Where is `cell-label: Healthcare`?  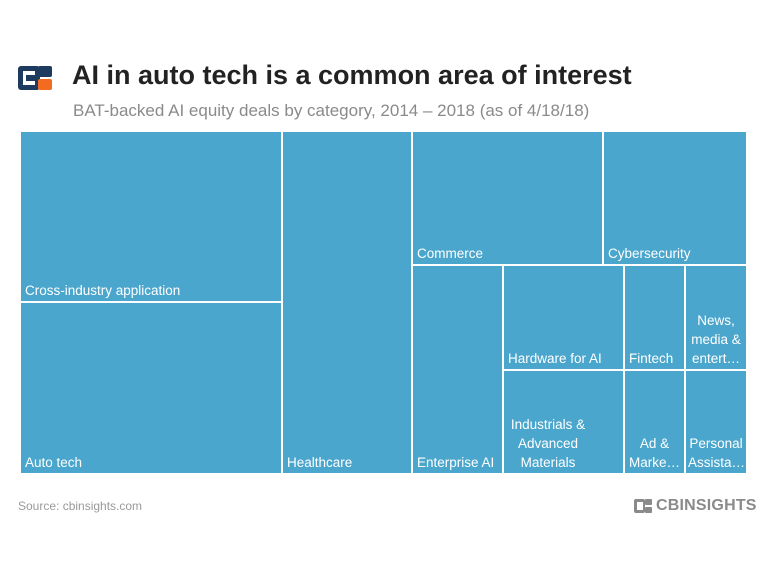
cell-label: Healthcare is located at coordinates (320, 462).